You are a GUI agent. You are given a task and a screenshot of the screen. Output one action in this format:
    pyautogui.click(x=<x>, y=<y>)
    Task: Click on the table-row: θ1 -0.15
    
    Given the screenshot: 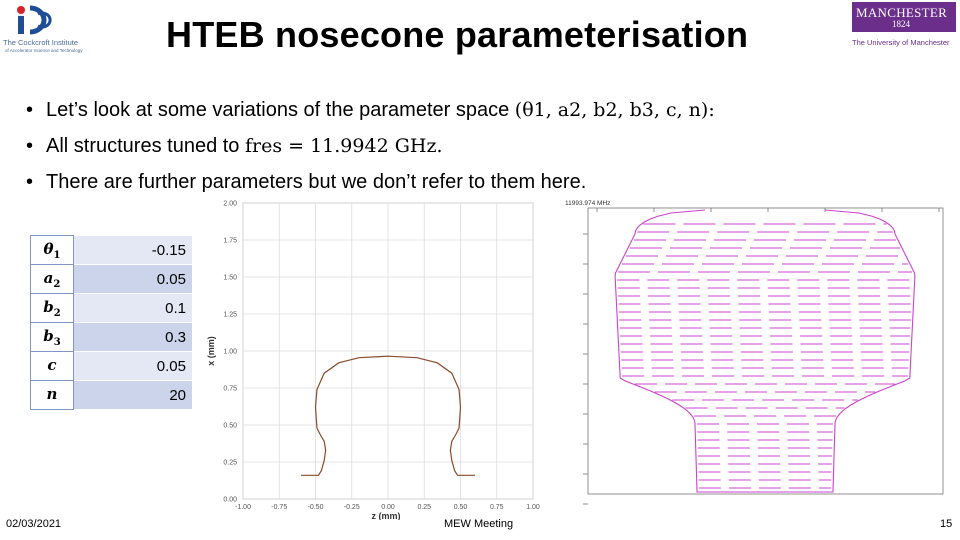 What is the action you would take?
    pyautogui.click(x=111, y=250)
    